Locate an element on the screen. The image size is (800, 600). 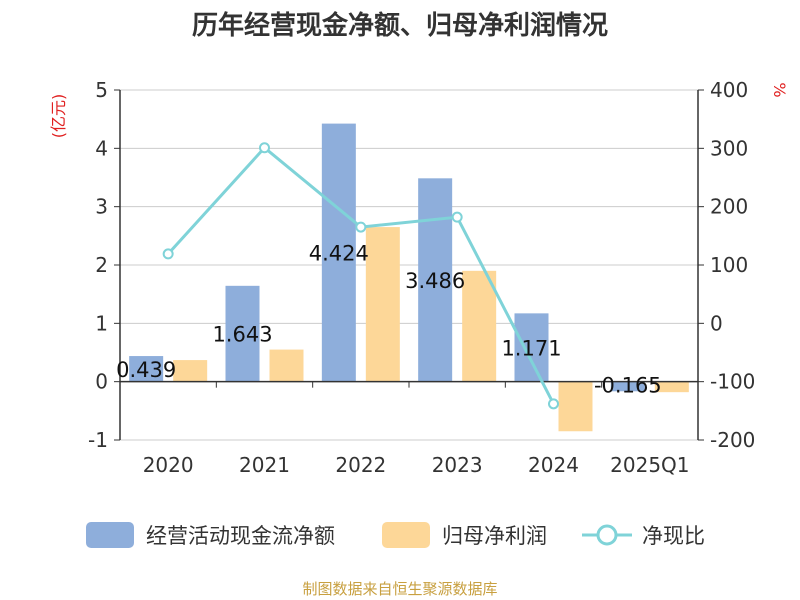
data-label-cashflow: -0.165 is located at coordinates (628, 386).